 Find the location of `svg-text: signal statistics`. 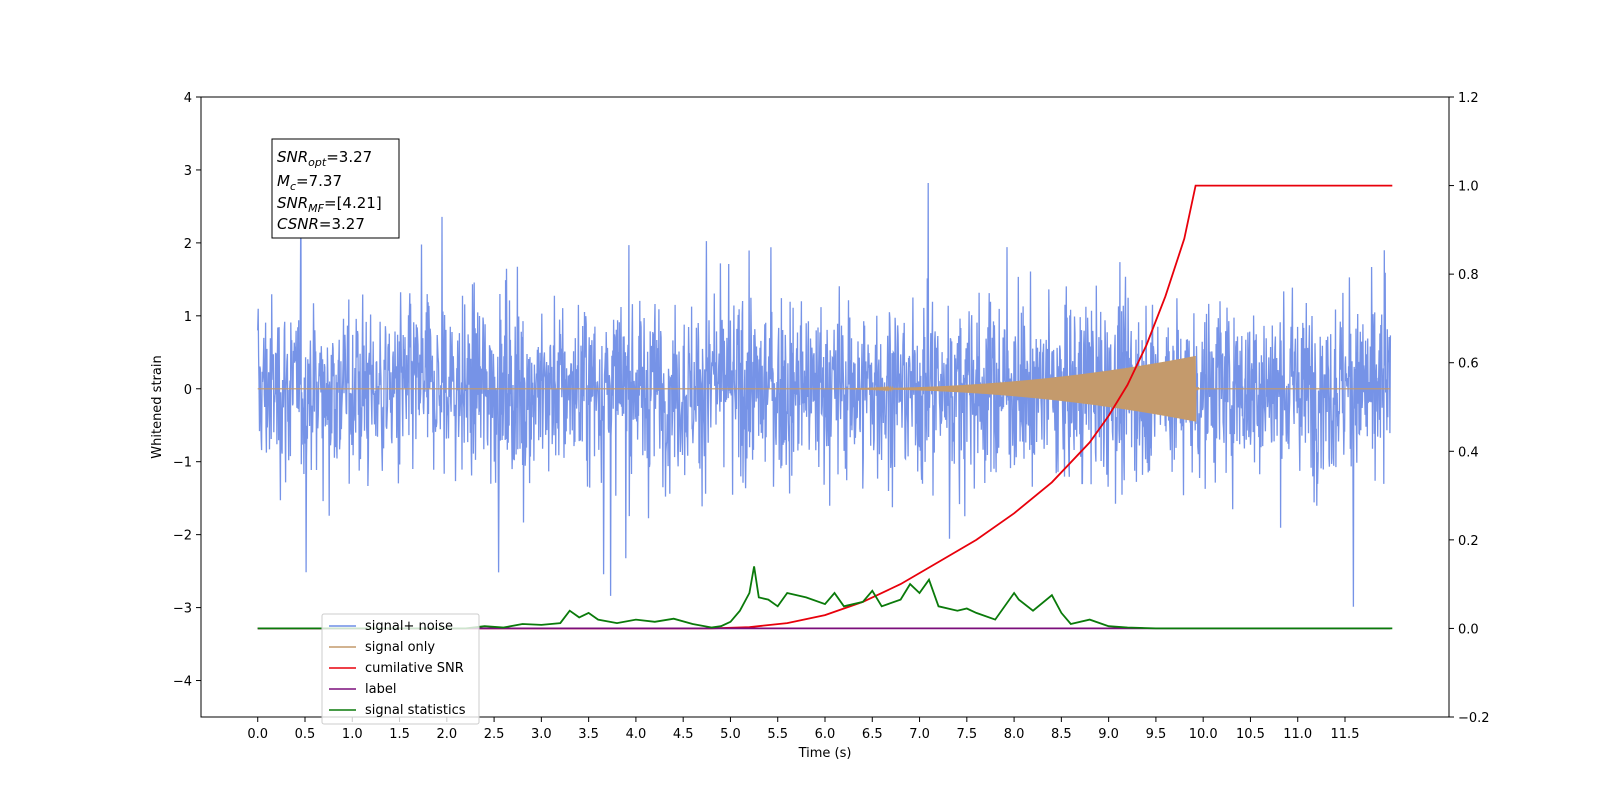

svg-text: signal statistics is located at coordinates (415, 710).